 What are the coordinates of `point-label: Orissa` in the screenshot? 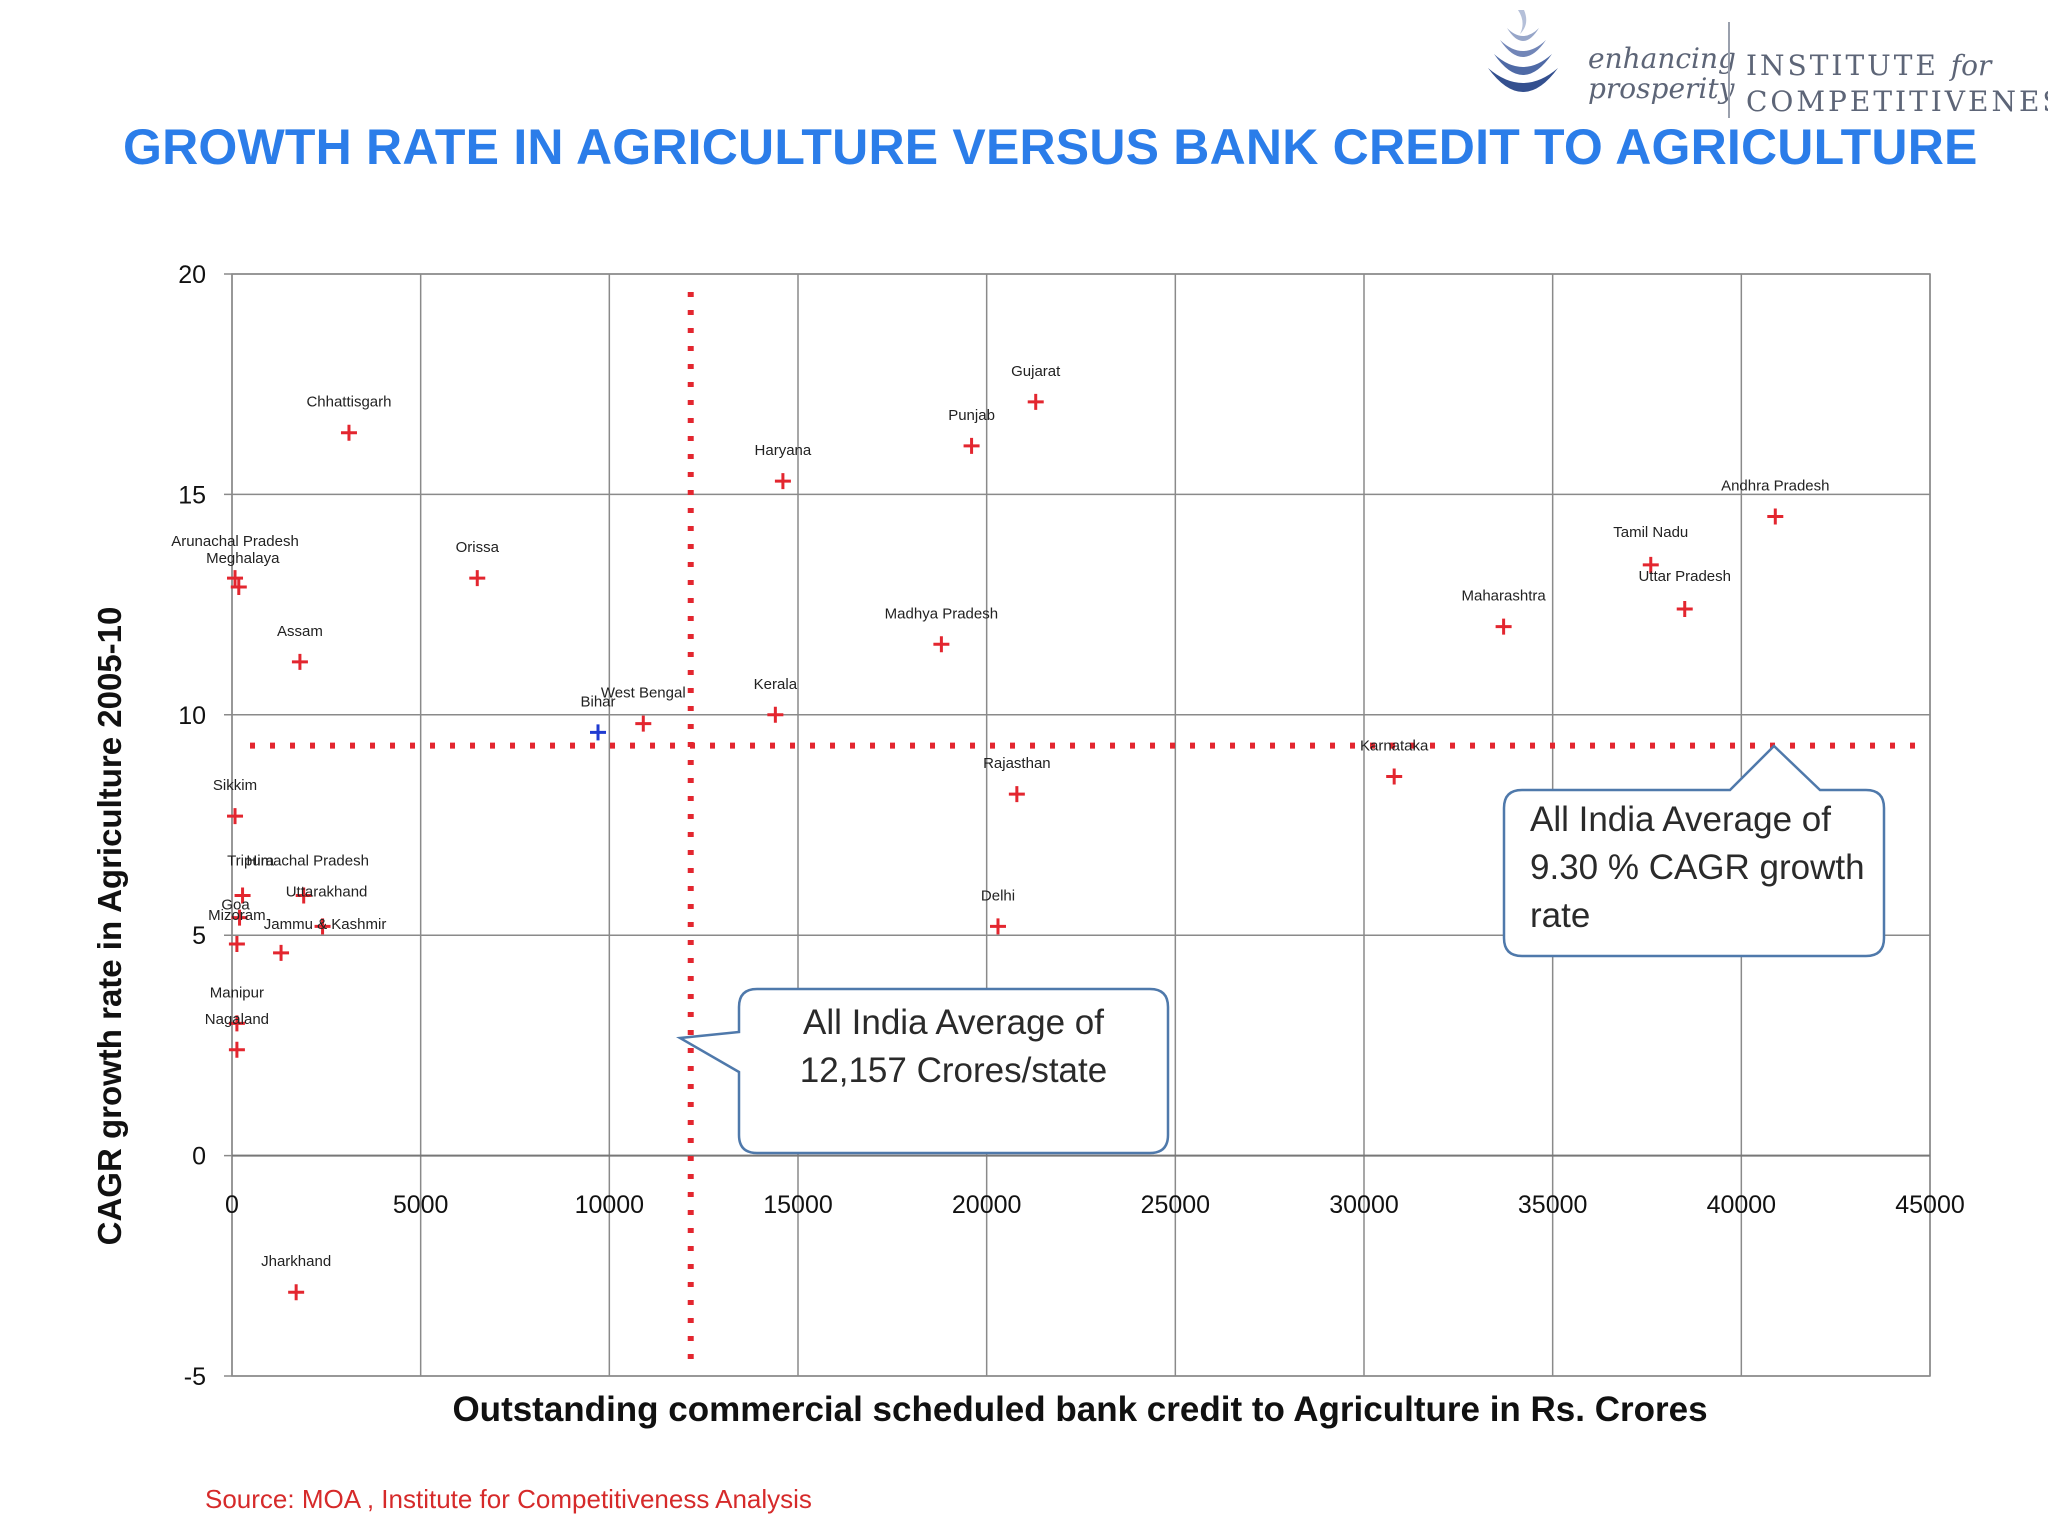 It's located at (478, 547).